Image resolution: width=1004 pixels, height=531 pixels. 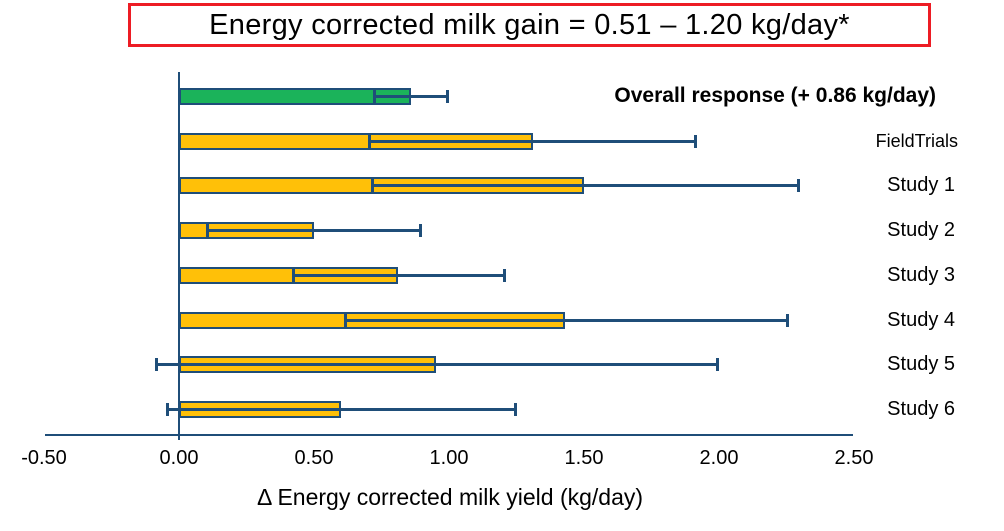 I want to click on row-label-study: Study 1, so click(x=921, y=185).